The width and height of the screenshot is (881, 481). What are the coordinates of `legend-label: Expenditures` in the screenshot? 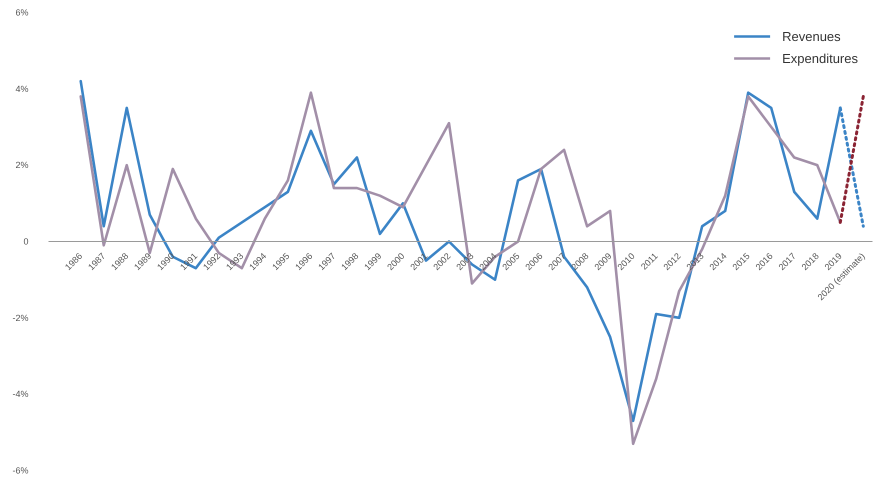 It's located at (820, 58).